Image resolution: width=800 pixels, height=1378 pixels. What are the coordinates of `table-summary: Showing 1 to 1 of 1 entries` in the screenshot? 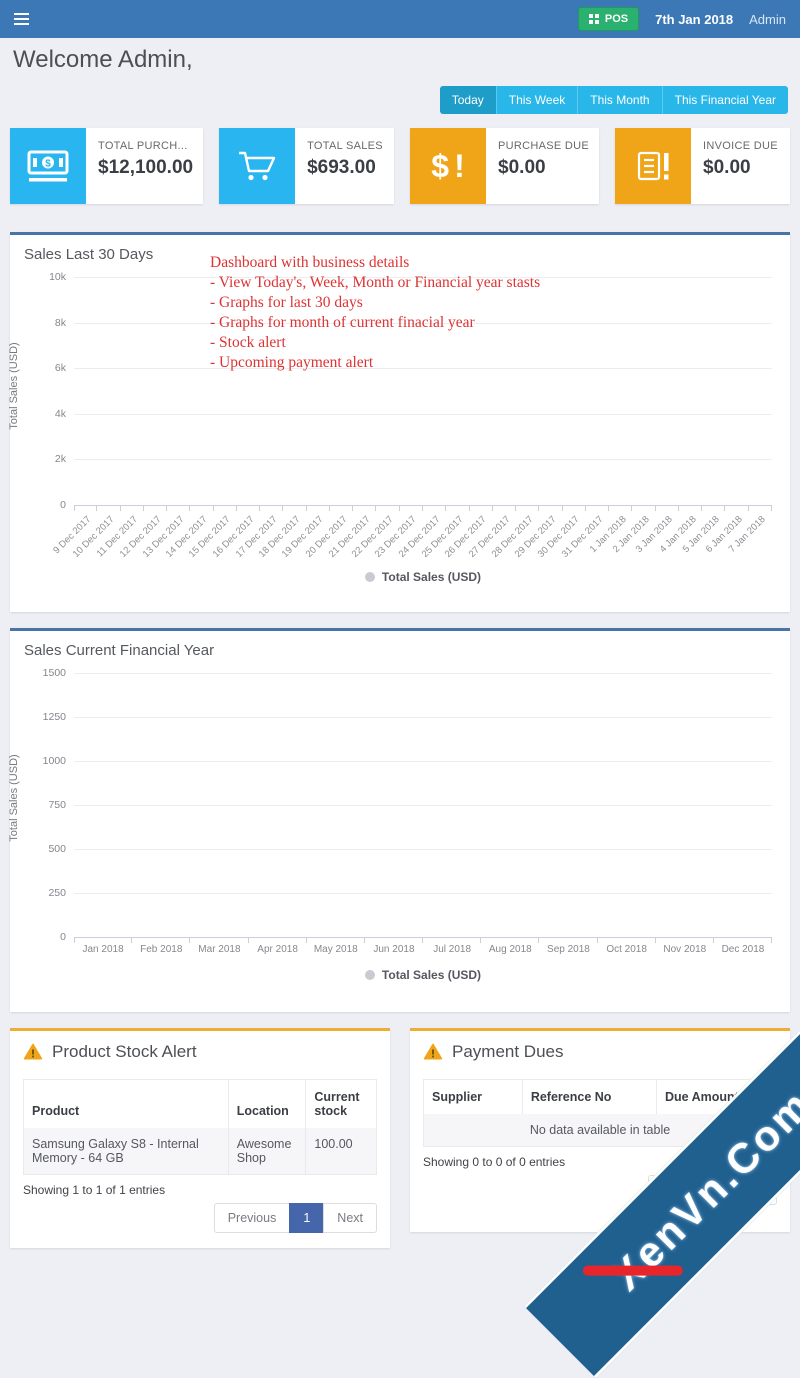 It's located at (94, 1190).